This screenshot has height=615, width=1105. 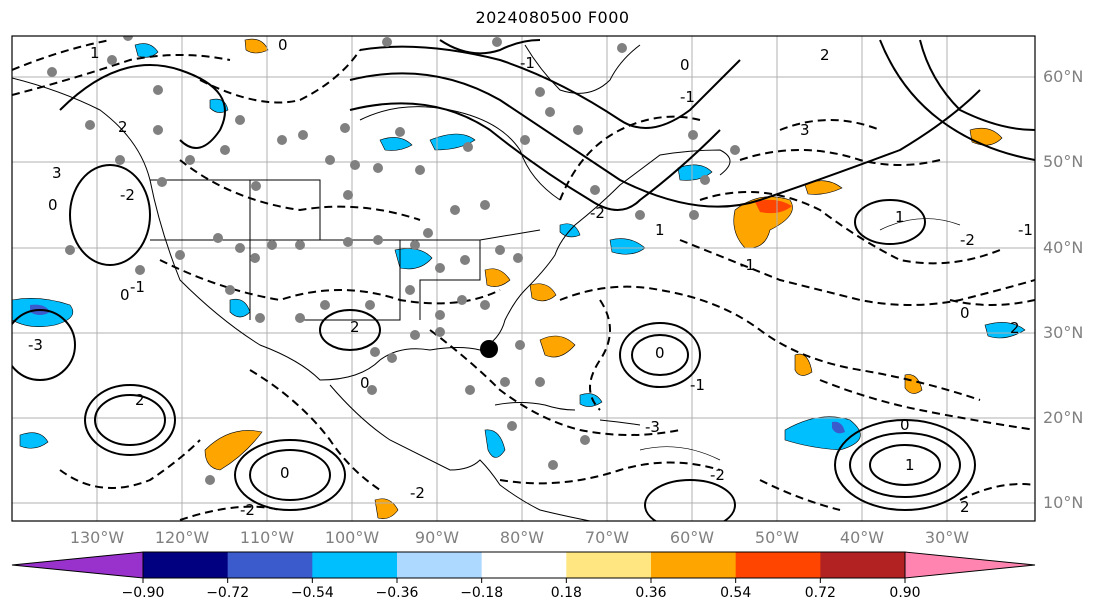 I want to click on longitude-label: 130°W, so click(x=97, y=537).